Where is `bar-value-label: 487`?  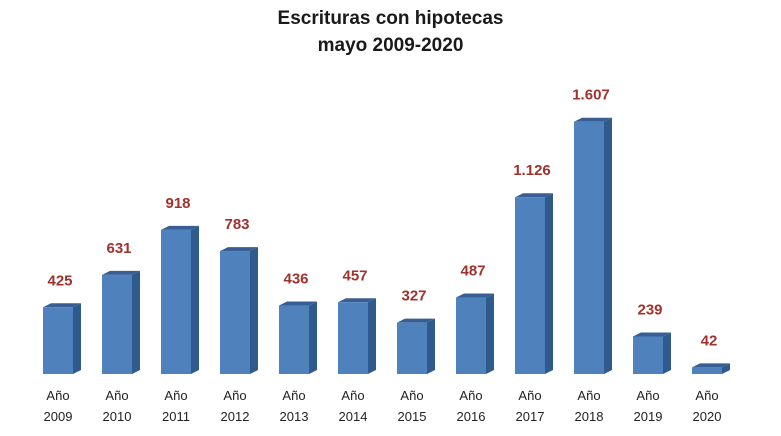
bar-value-label: 487 is located at coordinates (472, 271).